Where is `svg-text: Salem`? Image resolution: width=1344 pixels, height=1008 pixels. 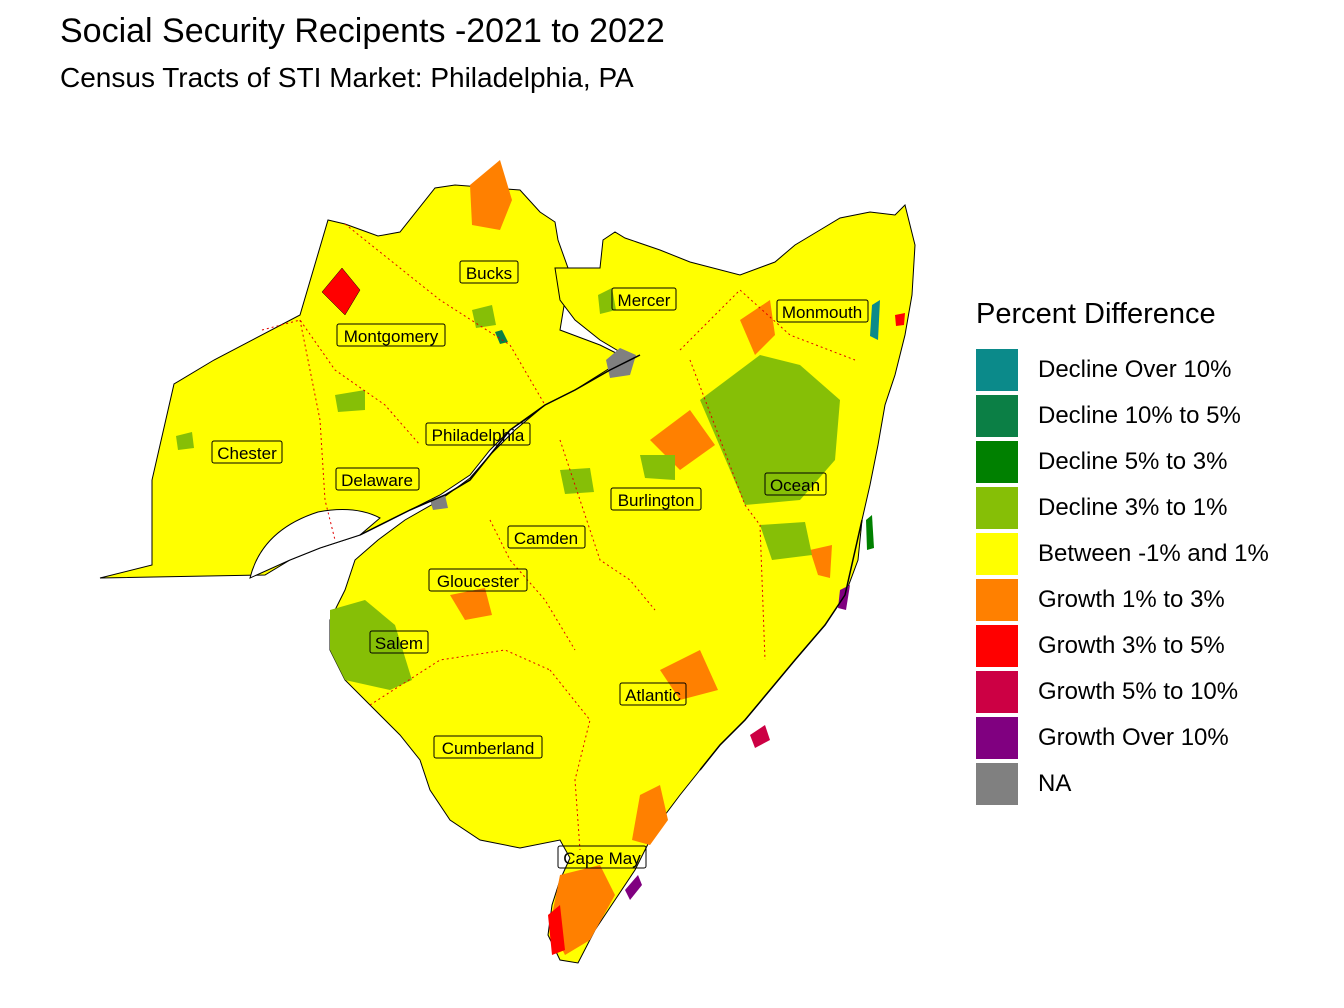
svg-text: Salem is located at coordinates (399, 643).